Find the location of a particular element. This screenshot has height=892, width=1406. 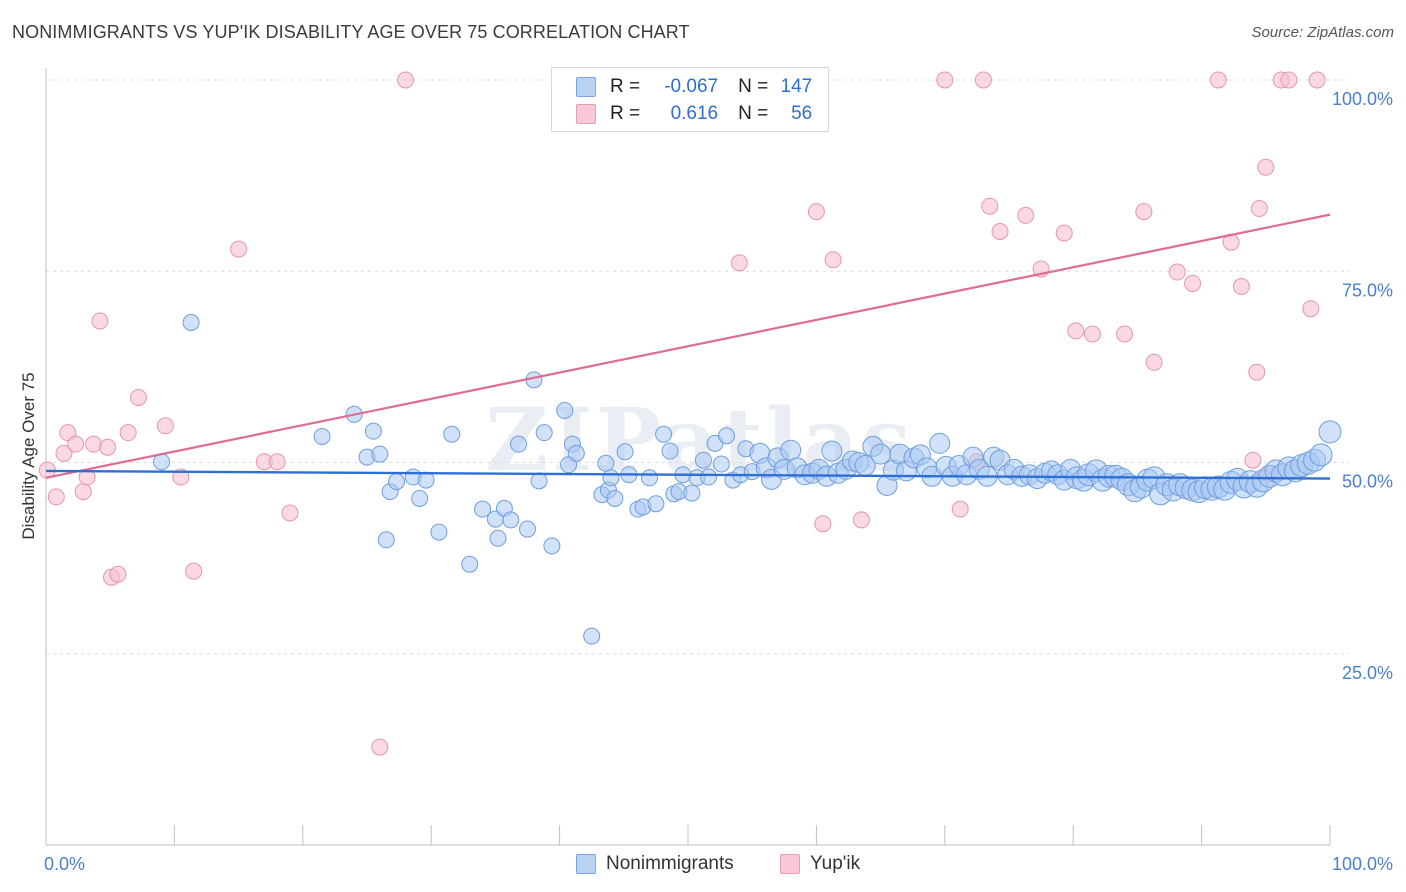

x-tick-label-max: 100.0% is located at coordinates (1362, 864).